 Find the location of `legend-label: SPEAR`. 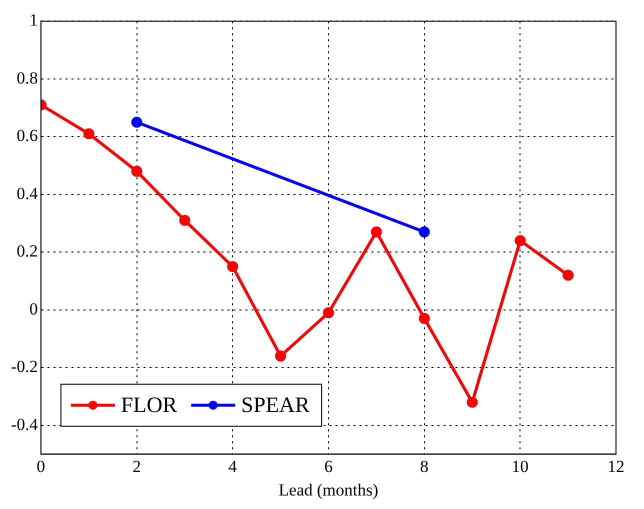

legend-label: SPEAR is located at coordinates (275, 404).